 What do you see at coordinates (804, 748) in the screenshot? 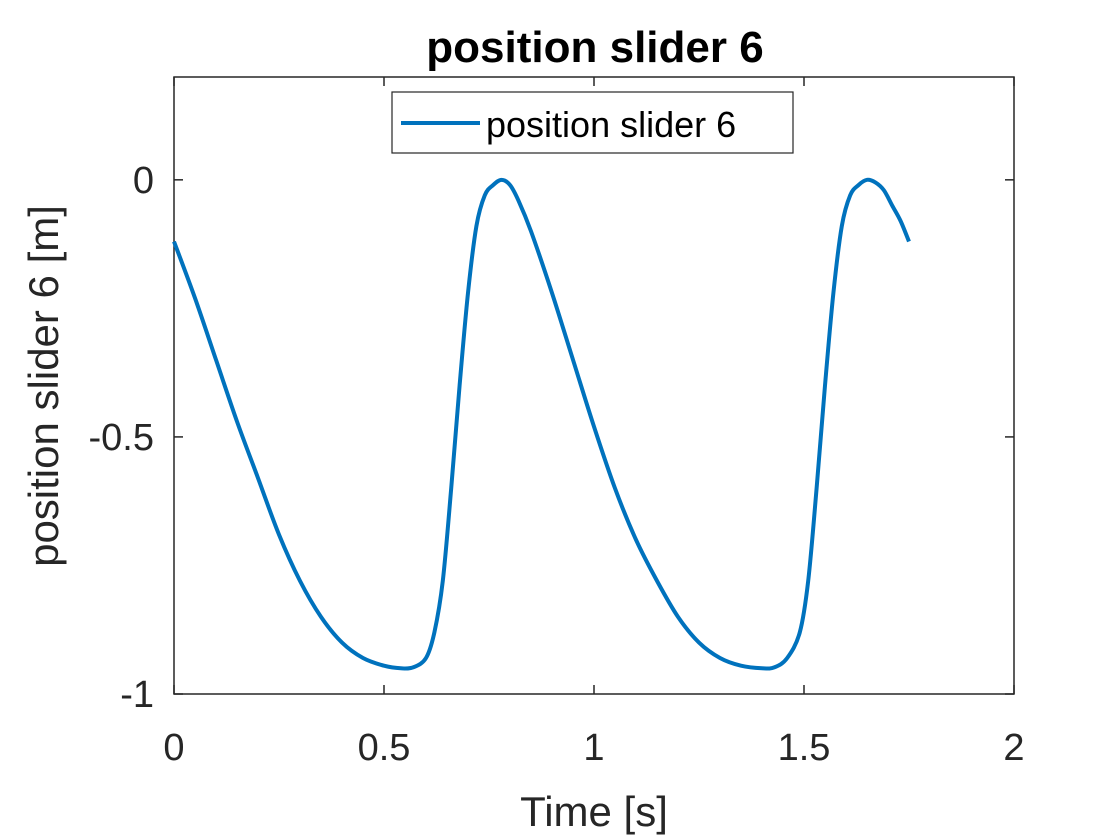
I see `x-tick-label: 1.5` at bounding box center [804, 748].